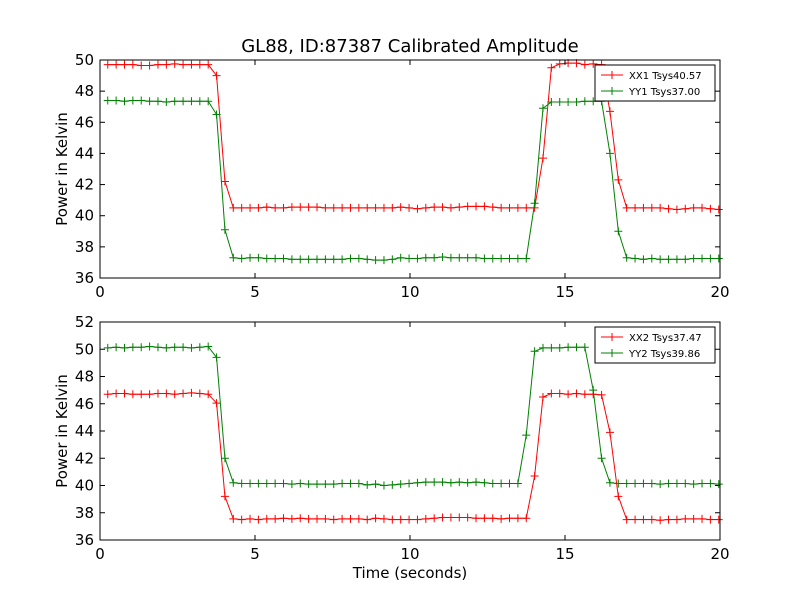 The width and height of the screenshot is (800, 600). I want to click on bottom-y-tick-label: 48, so click(84, 377).